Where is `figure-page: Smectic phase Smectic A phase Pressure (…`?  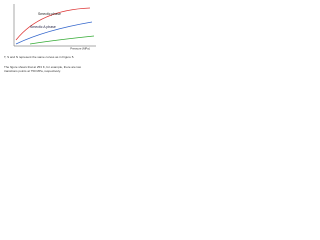
figure-page: Smectic phase Smectic A phase Pressure (… is located at coordinates (50, 38).